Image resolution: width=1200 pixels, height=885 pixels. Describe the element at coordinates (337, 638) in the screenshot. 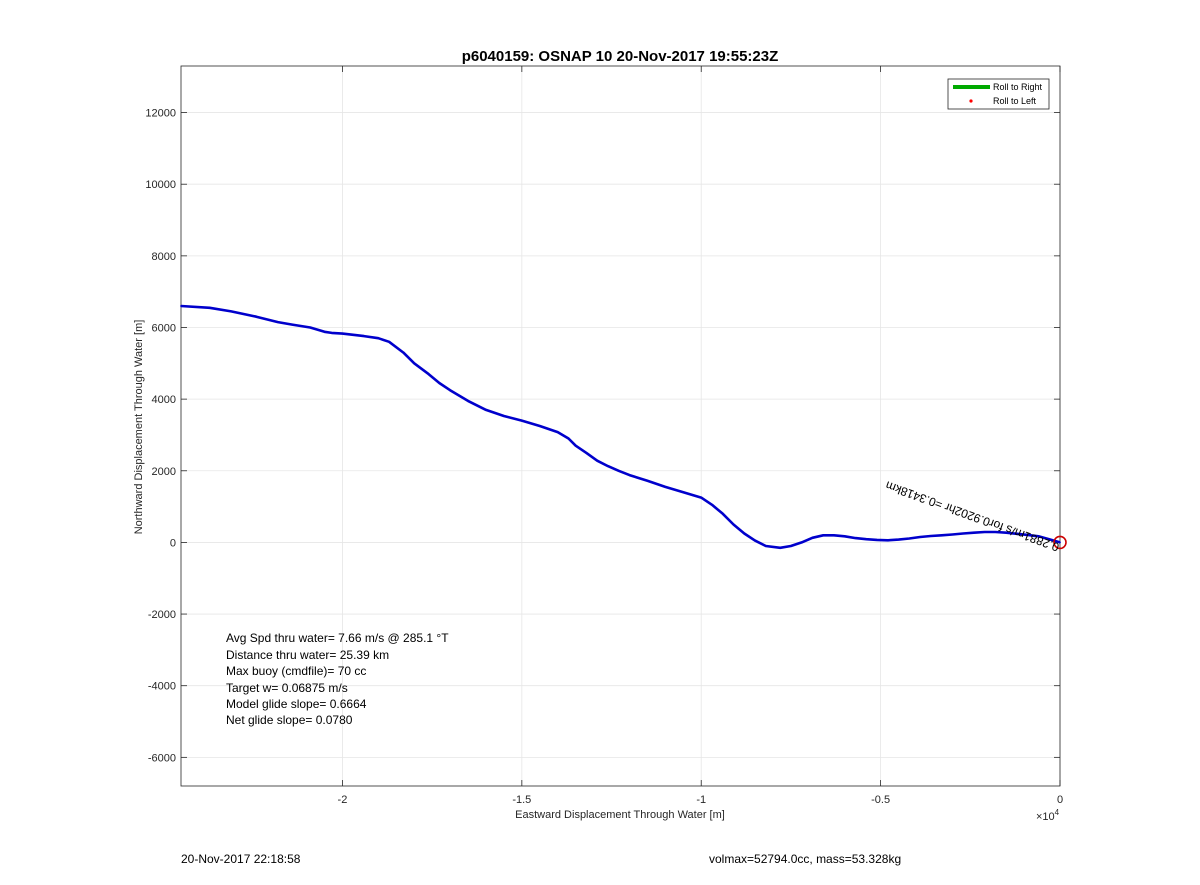

I see `stat-avg-speed: Avg Spd thru water= 7.66 m/s @ 285.1 °T` at that location.